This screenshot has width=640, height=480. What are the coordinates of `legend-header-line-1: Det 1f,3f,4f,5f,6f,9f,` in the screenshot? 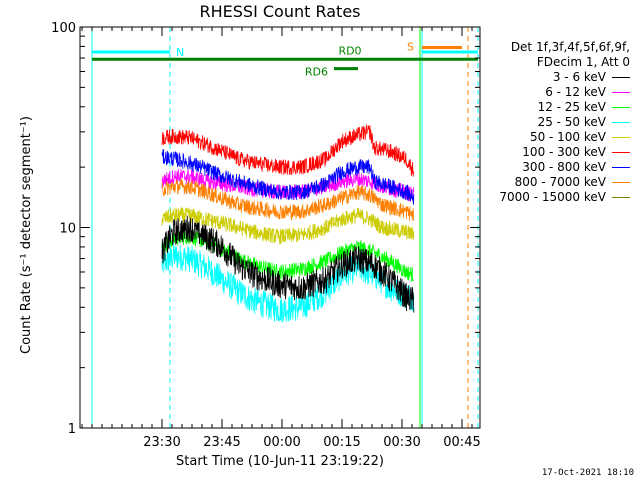 It's located at (570, 47).